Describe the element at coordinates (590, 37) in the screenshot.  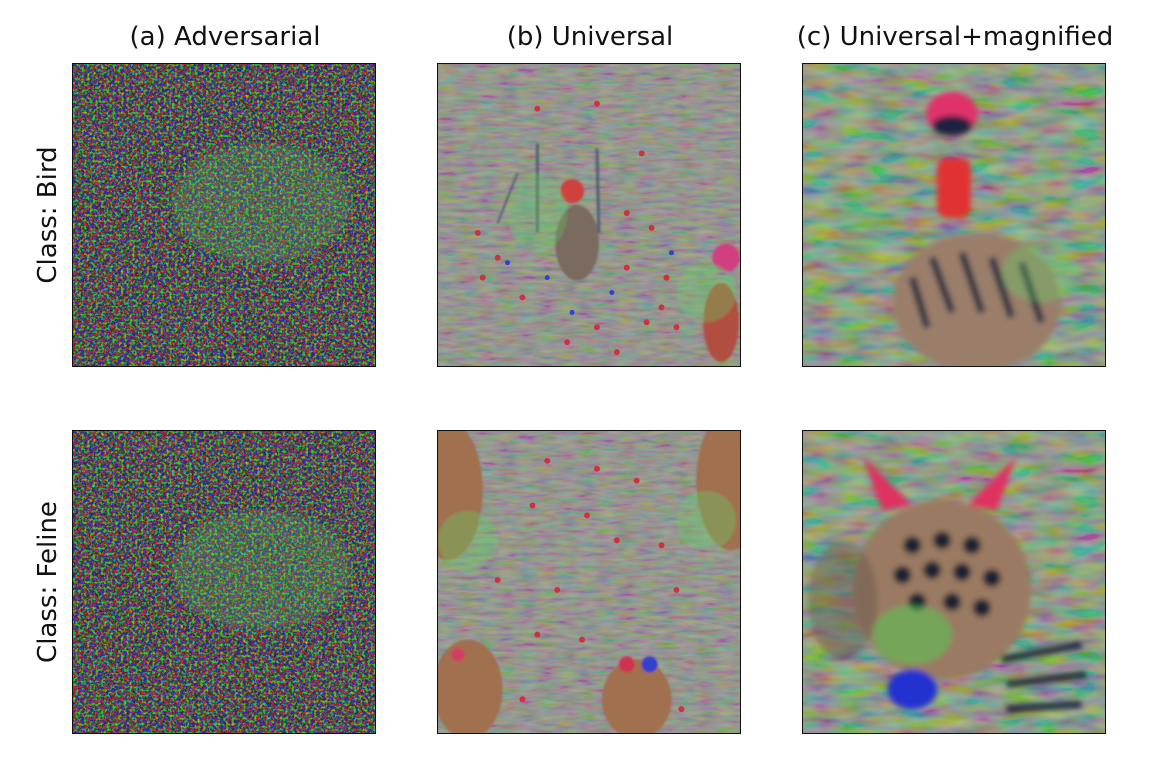
I see `column-title-universal: (b) Universal` at that location.